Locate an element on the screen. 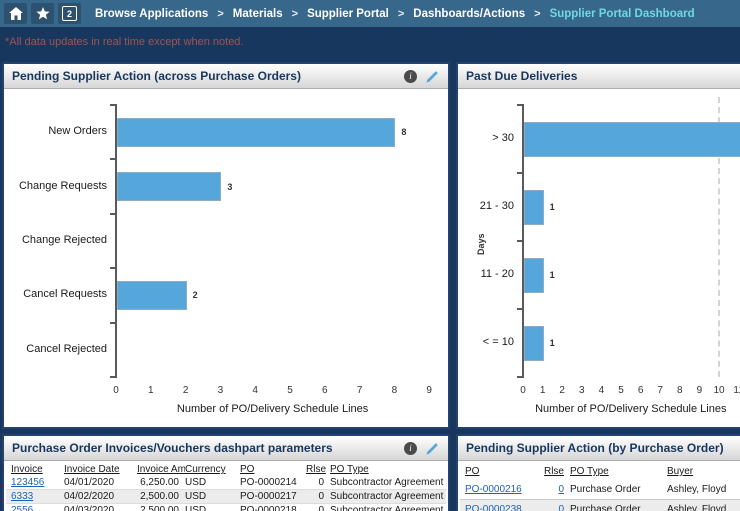  column-header: Currency is located at coordinates (205, 469).